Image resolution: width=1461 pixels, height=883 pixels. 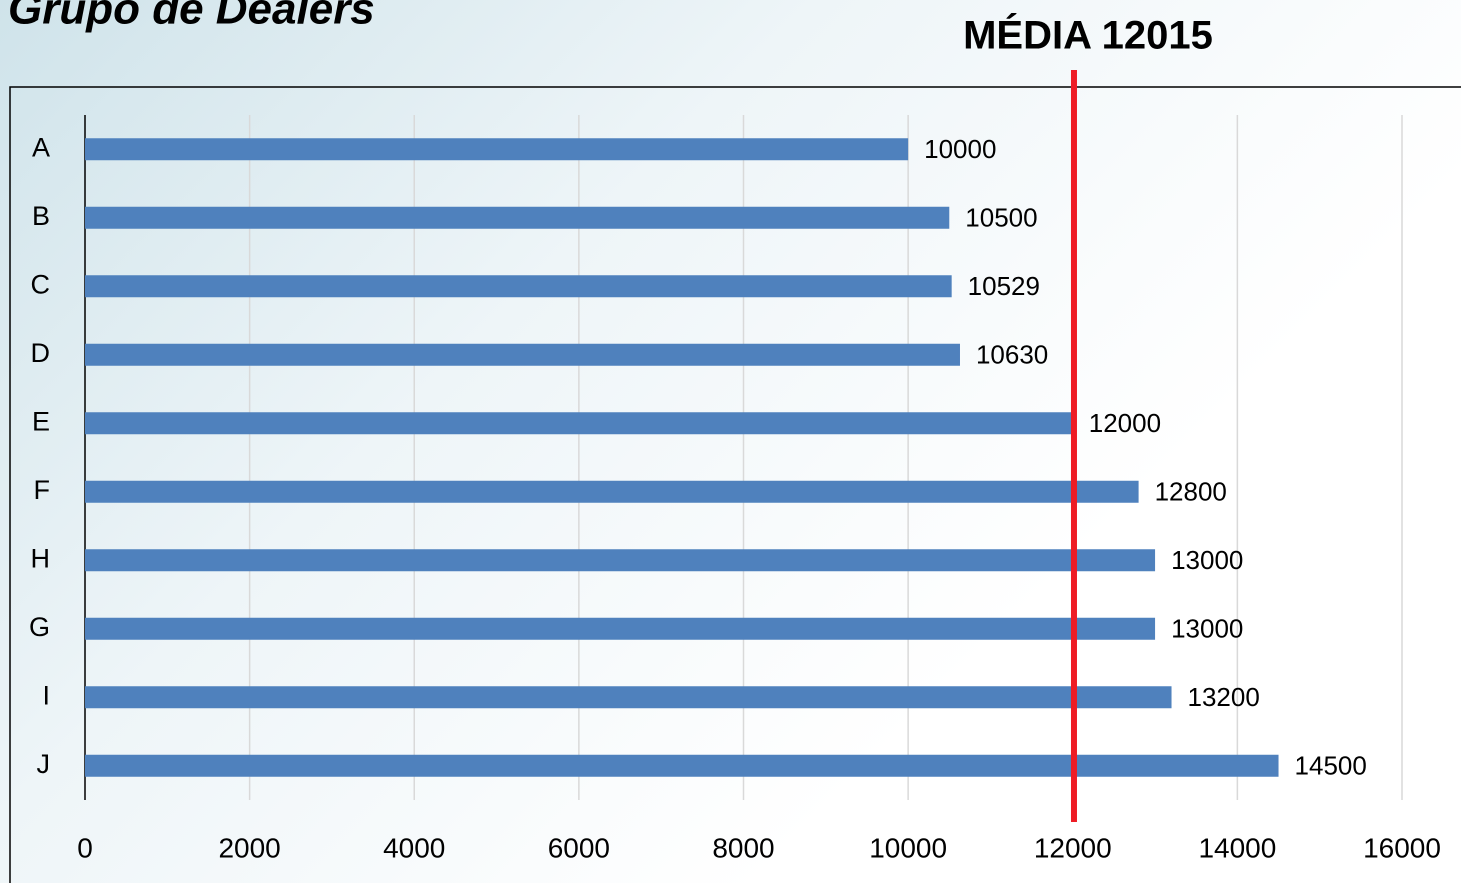 What do you see at coordinates (41, 147) in the screenshot?
I see `y-tick-label: A` at bounding box center [41, 147].